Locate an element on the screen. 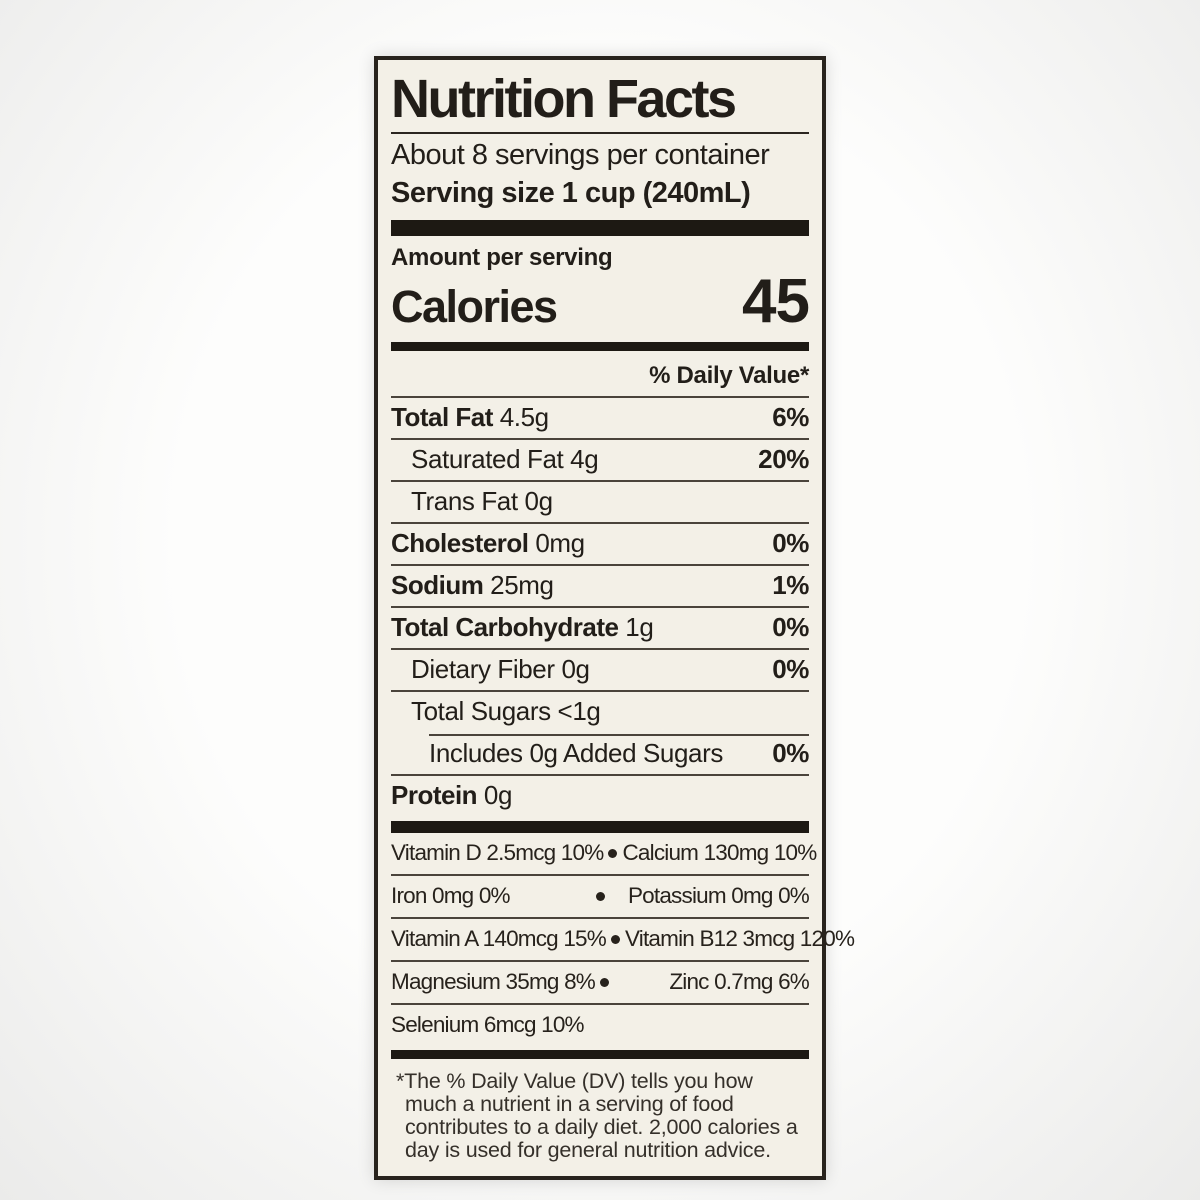  nutrient-name-amount: Total Fat 4.5g is located at coordinates (470, 417).